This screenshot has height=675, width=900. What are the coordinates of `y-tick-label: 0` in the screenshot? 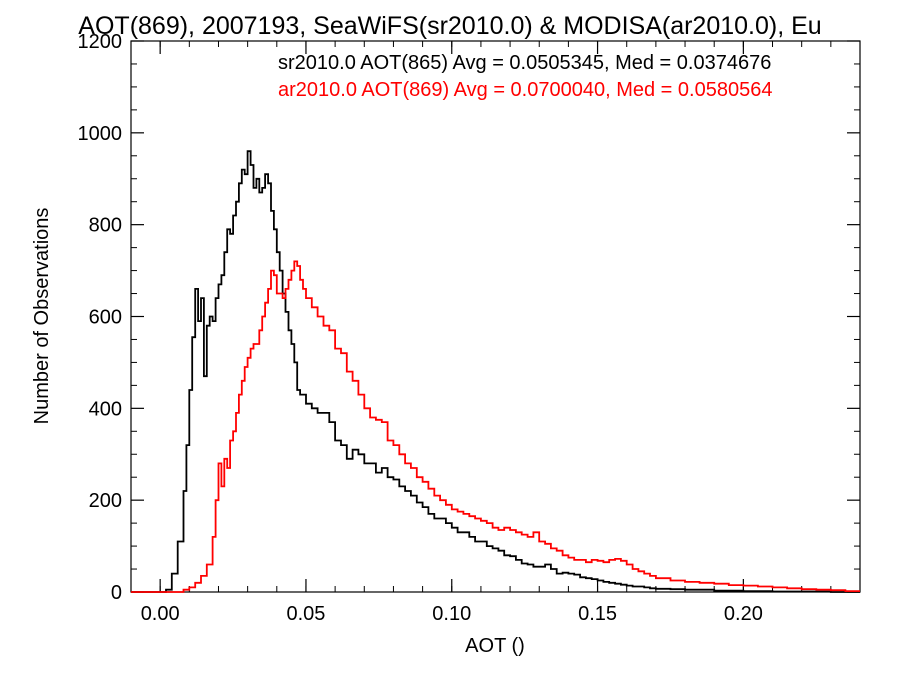 It's located at (116, 593).